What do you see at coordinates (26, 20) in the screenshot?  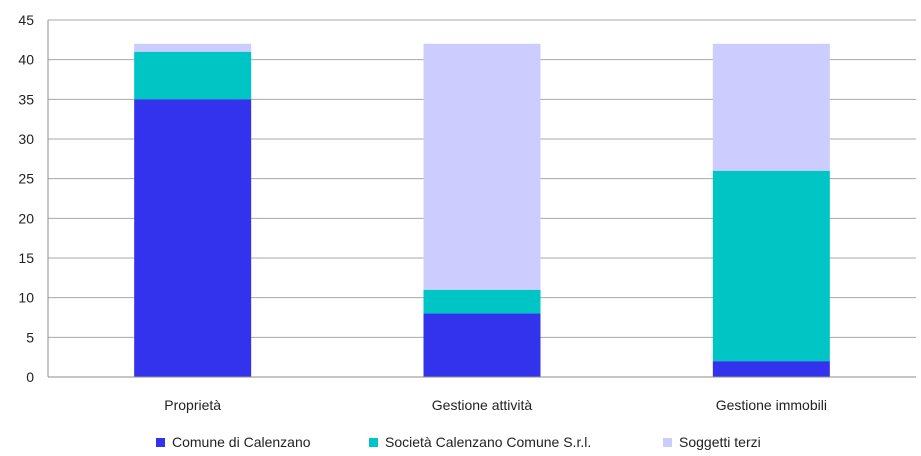 I see `y-tick-label: 45` at bounding box center [26, 20].